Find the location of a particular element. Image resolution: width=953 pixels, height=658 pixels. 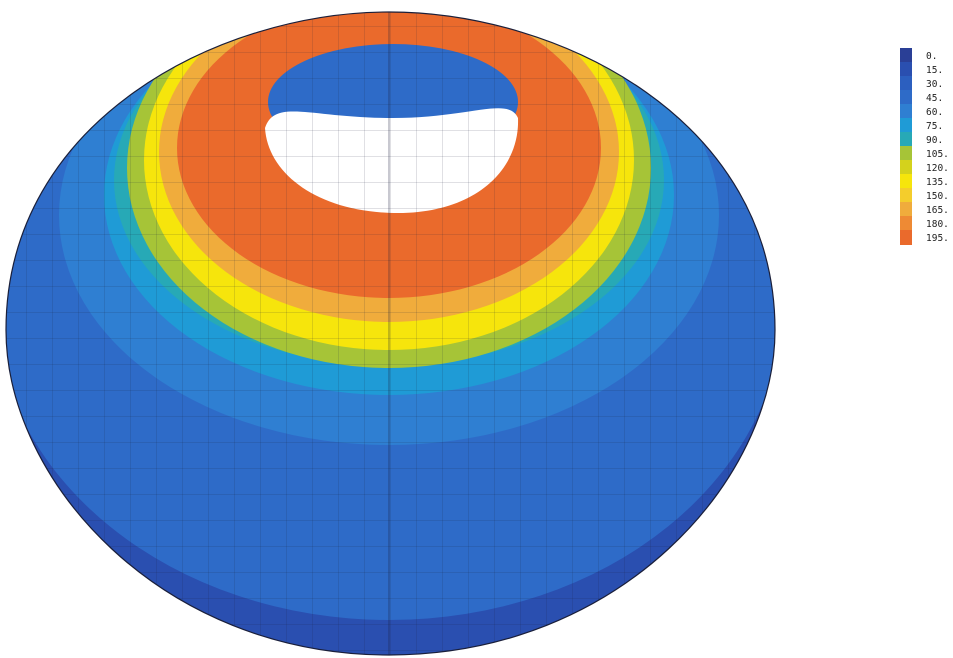

legend-label: 45. is located at coordinates (935, 98).